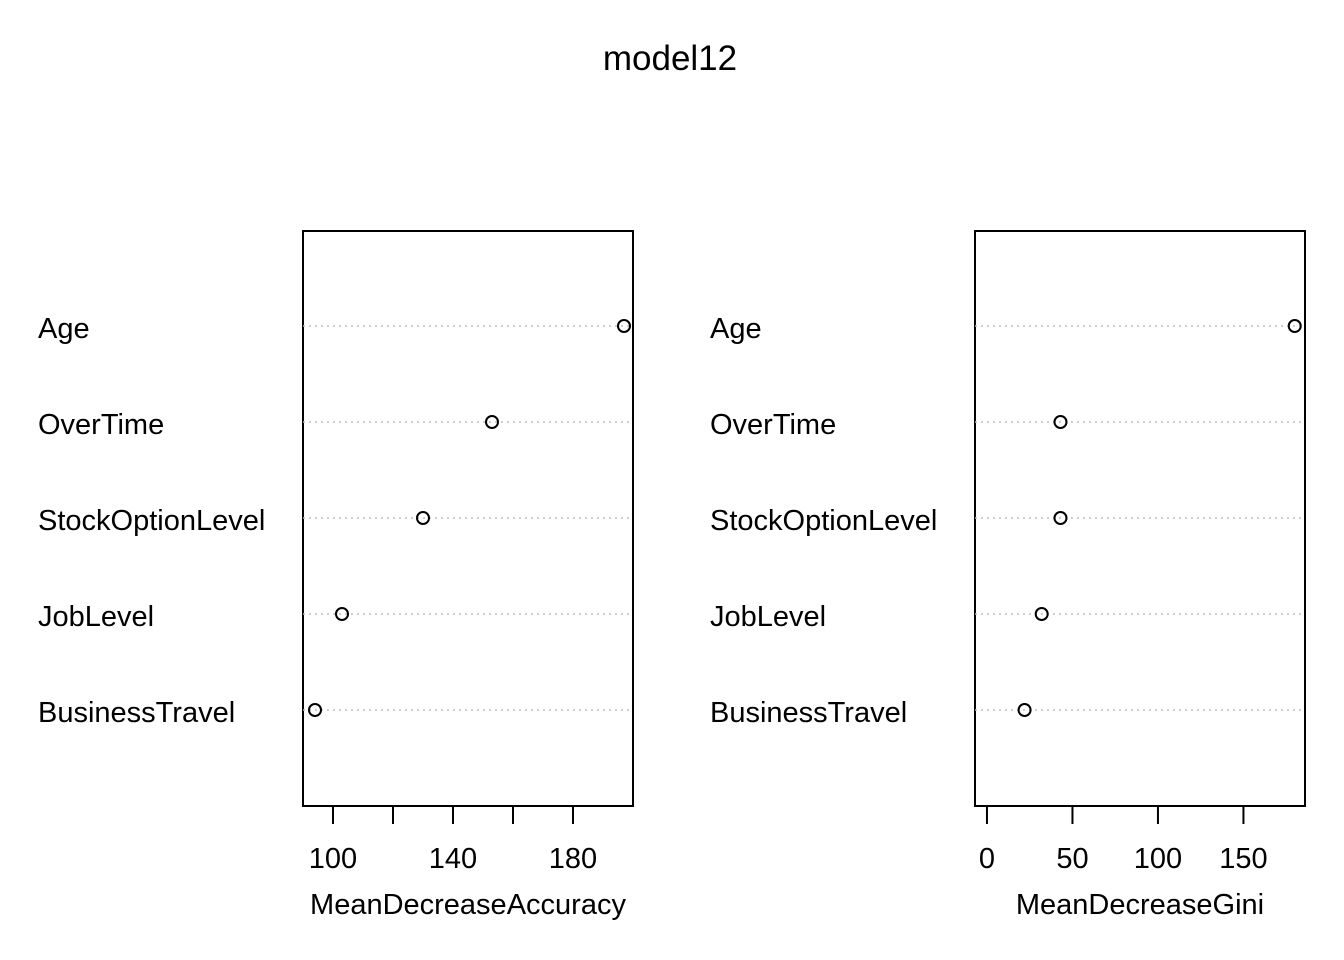 Image resolution: width=1344 pixels, height=960 pixels. Describe the element at coordinates (453, 859) in the screenshot. I see `x-tick-label-2: 140` at that location.